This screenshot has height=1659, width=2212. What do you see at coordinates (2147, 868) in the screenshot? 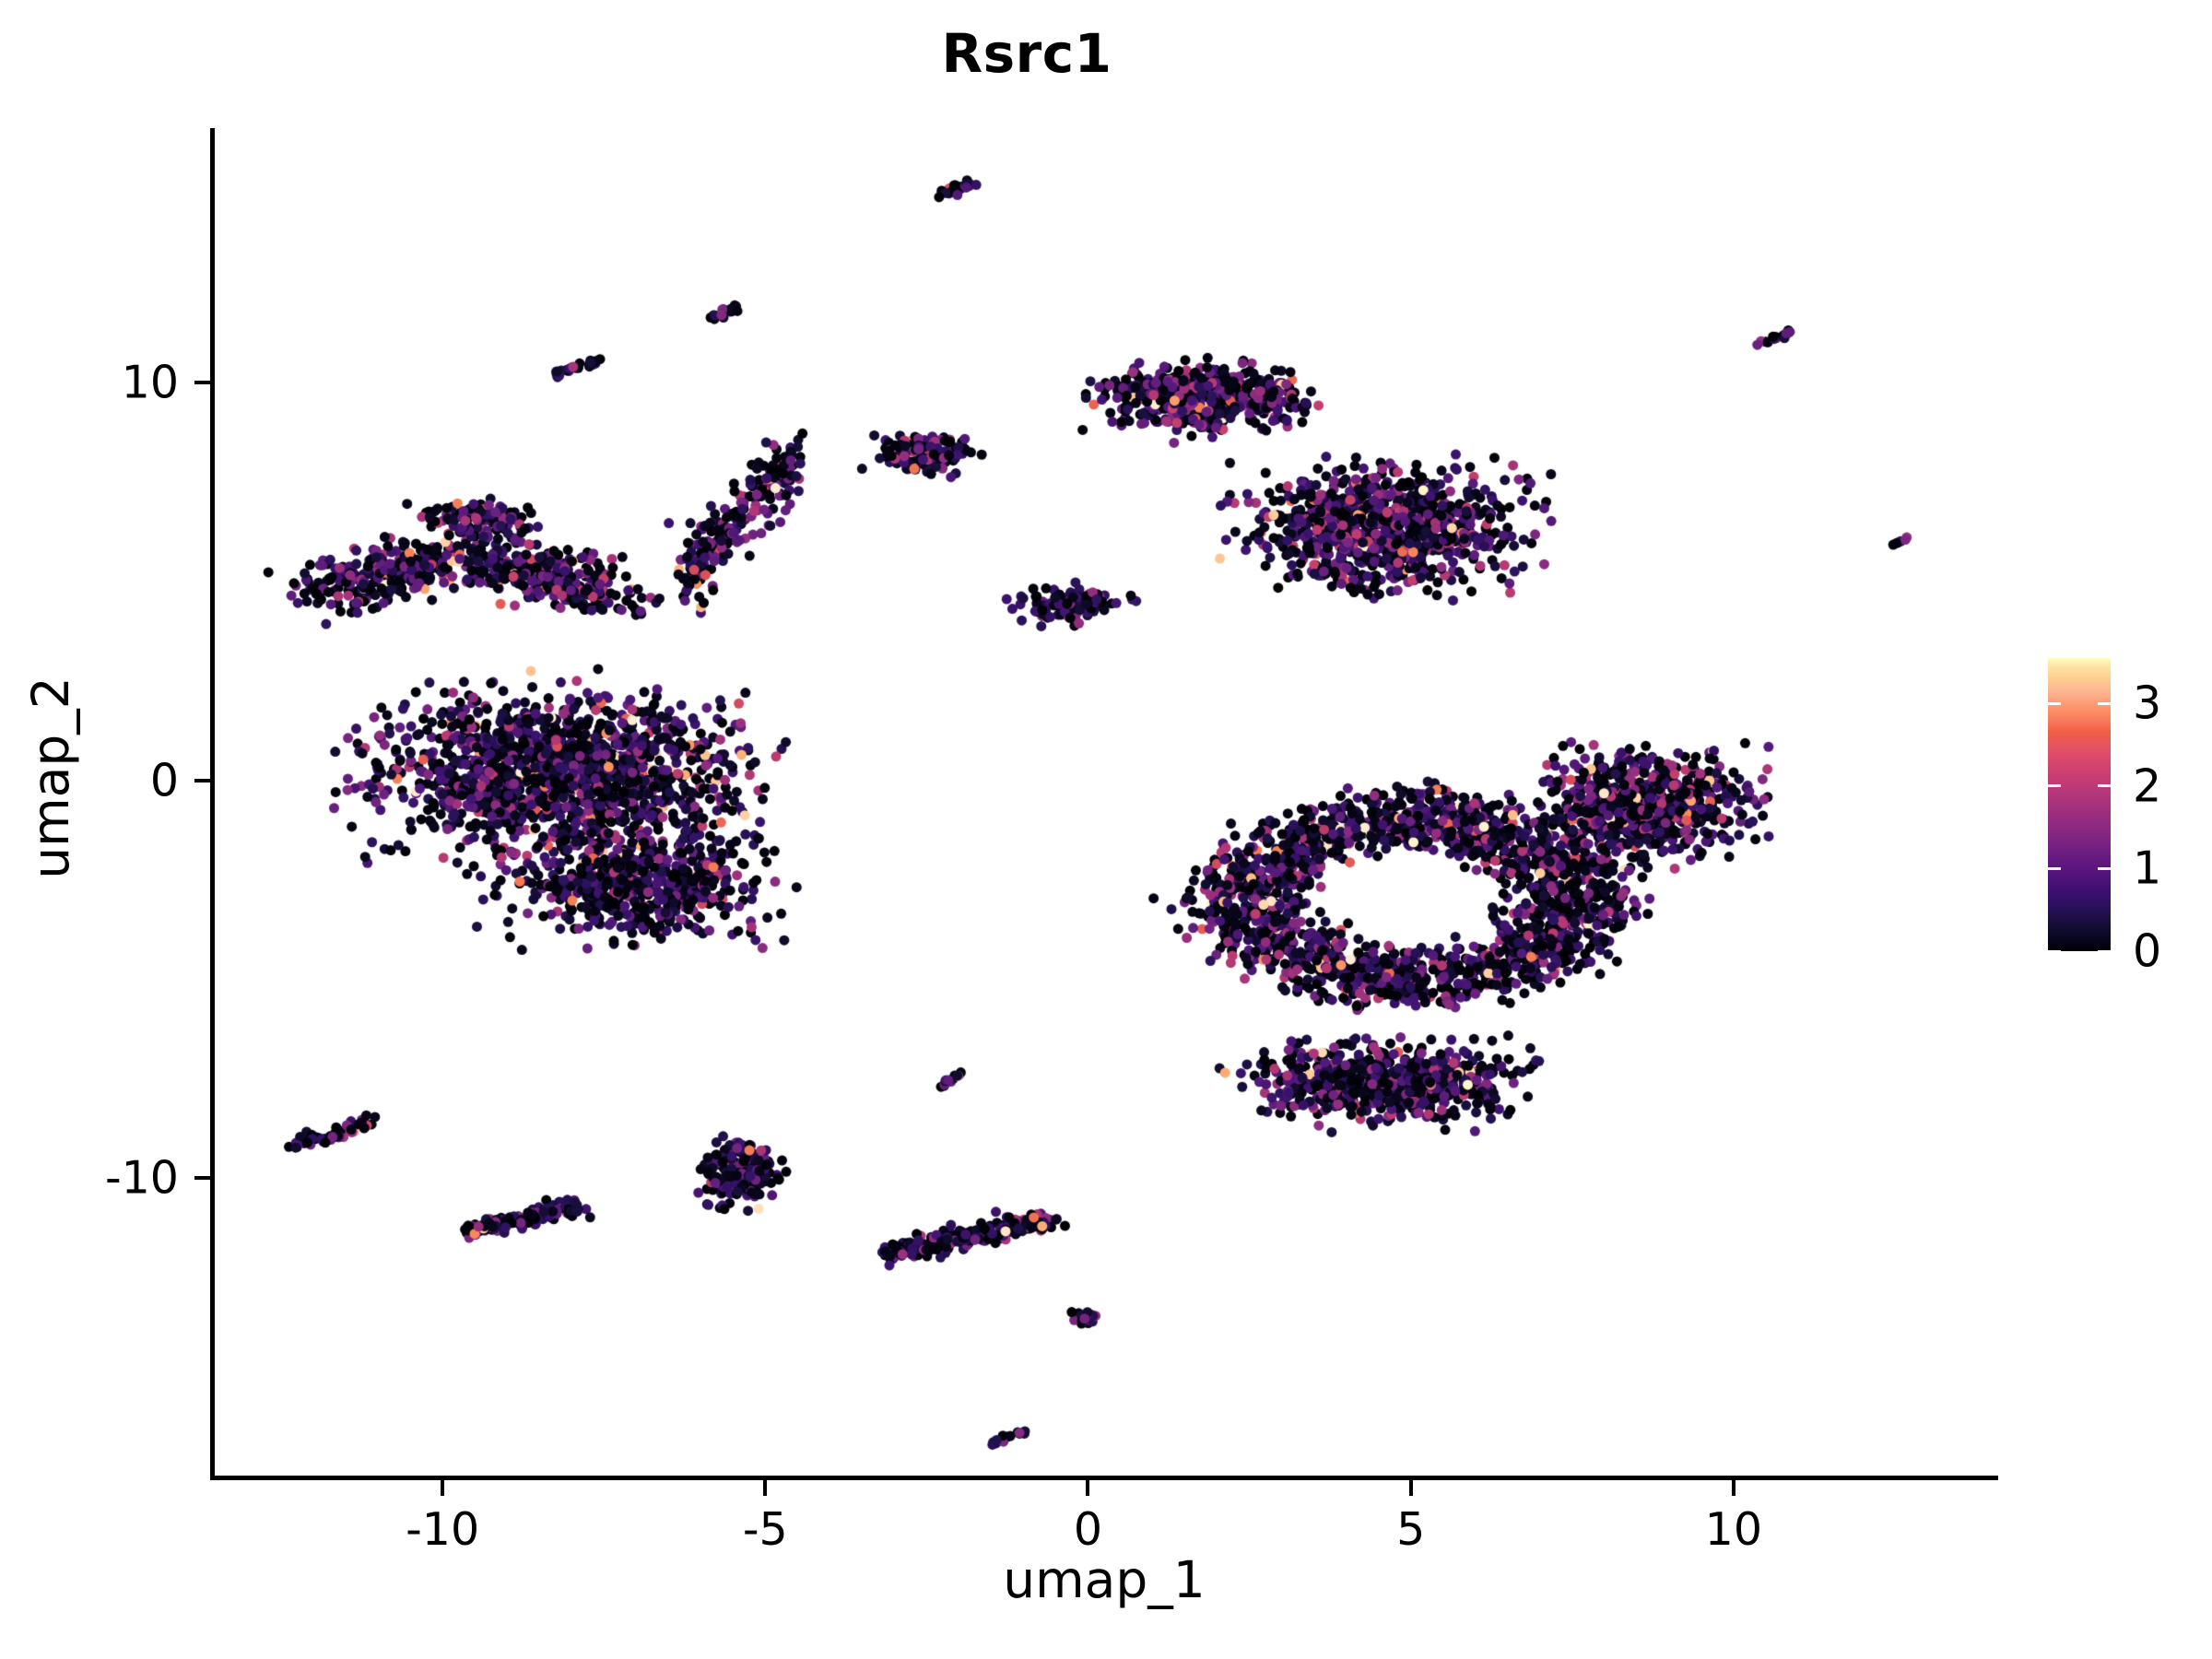
I see `colorbar-tick-label: 1` at bounding box center [2147, 868].